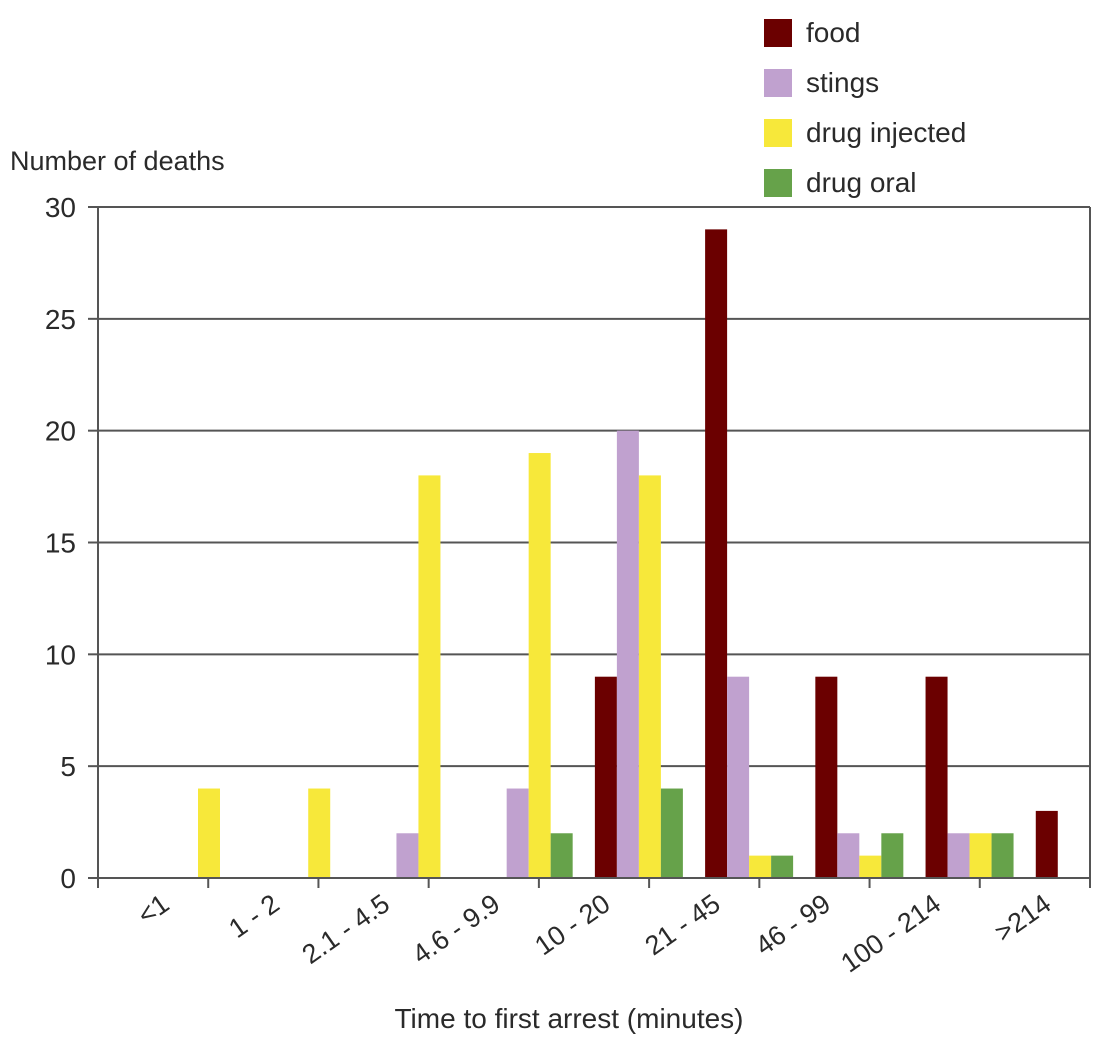 Image resolution: width=1096 pixels, height=1045 pixels. I want to click on legend-item-drug-oral: drug oral, so click(865, 183).